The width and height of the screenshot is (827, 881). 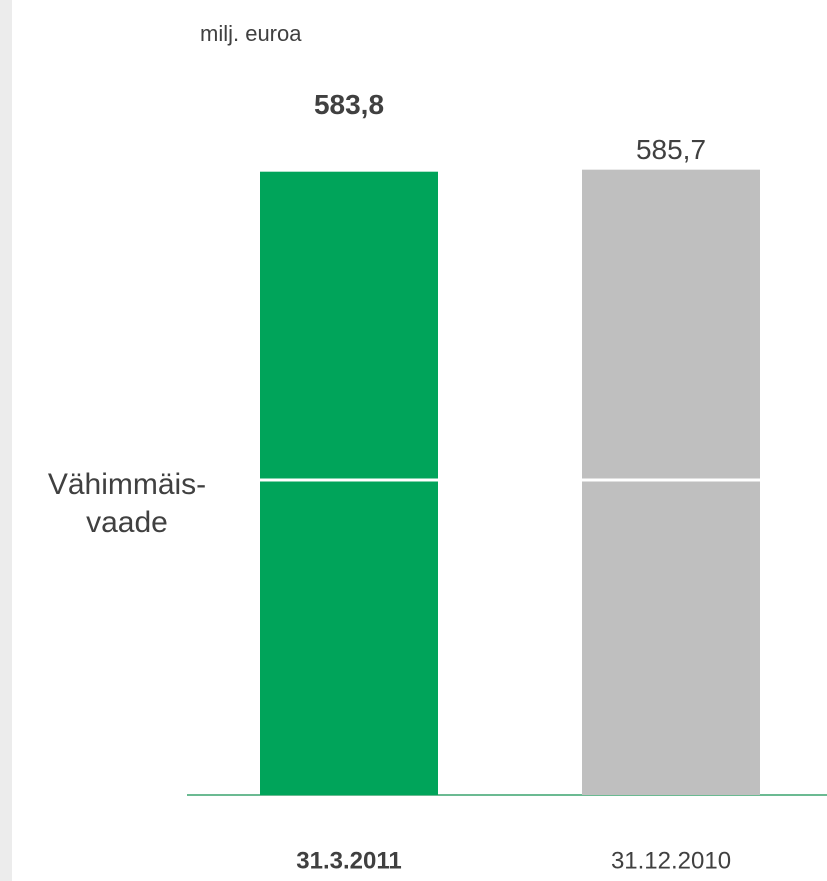 What do you see at coordinates (349, 104) in the screenshot?
I see `total-label: 583,8` at bounding box center [349, 104].